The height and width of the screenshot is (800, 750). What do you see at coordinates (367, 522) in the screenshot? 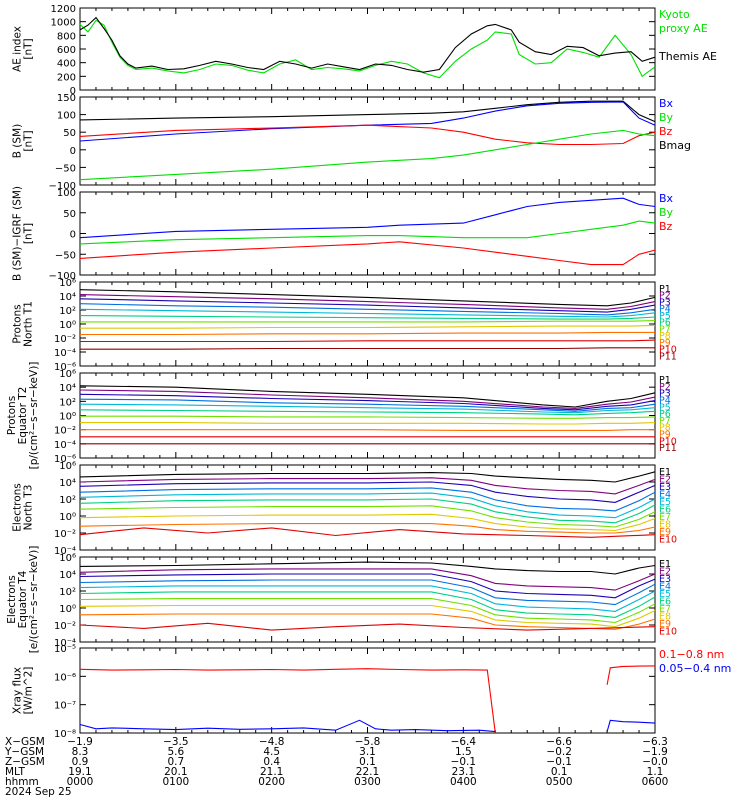
I see `series-line-e8` at bounding box center [367, 522].